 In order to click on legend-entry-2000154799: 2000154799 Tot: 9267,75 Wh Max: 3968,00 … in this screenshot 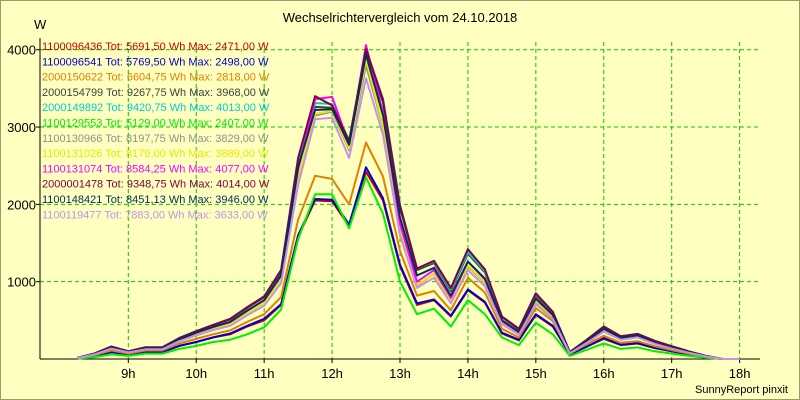, I will do `click(156, 93)`.